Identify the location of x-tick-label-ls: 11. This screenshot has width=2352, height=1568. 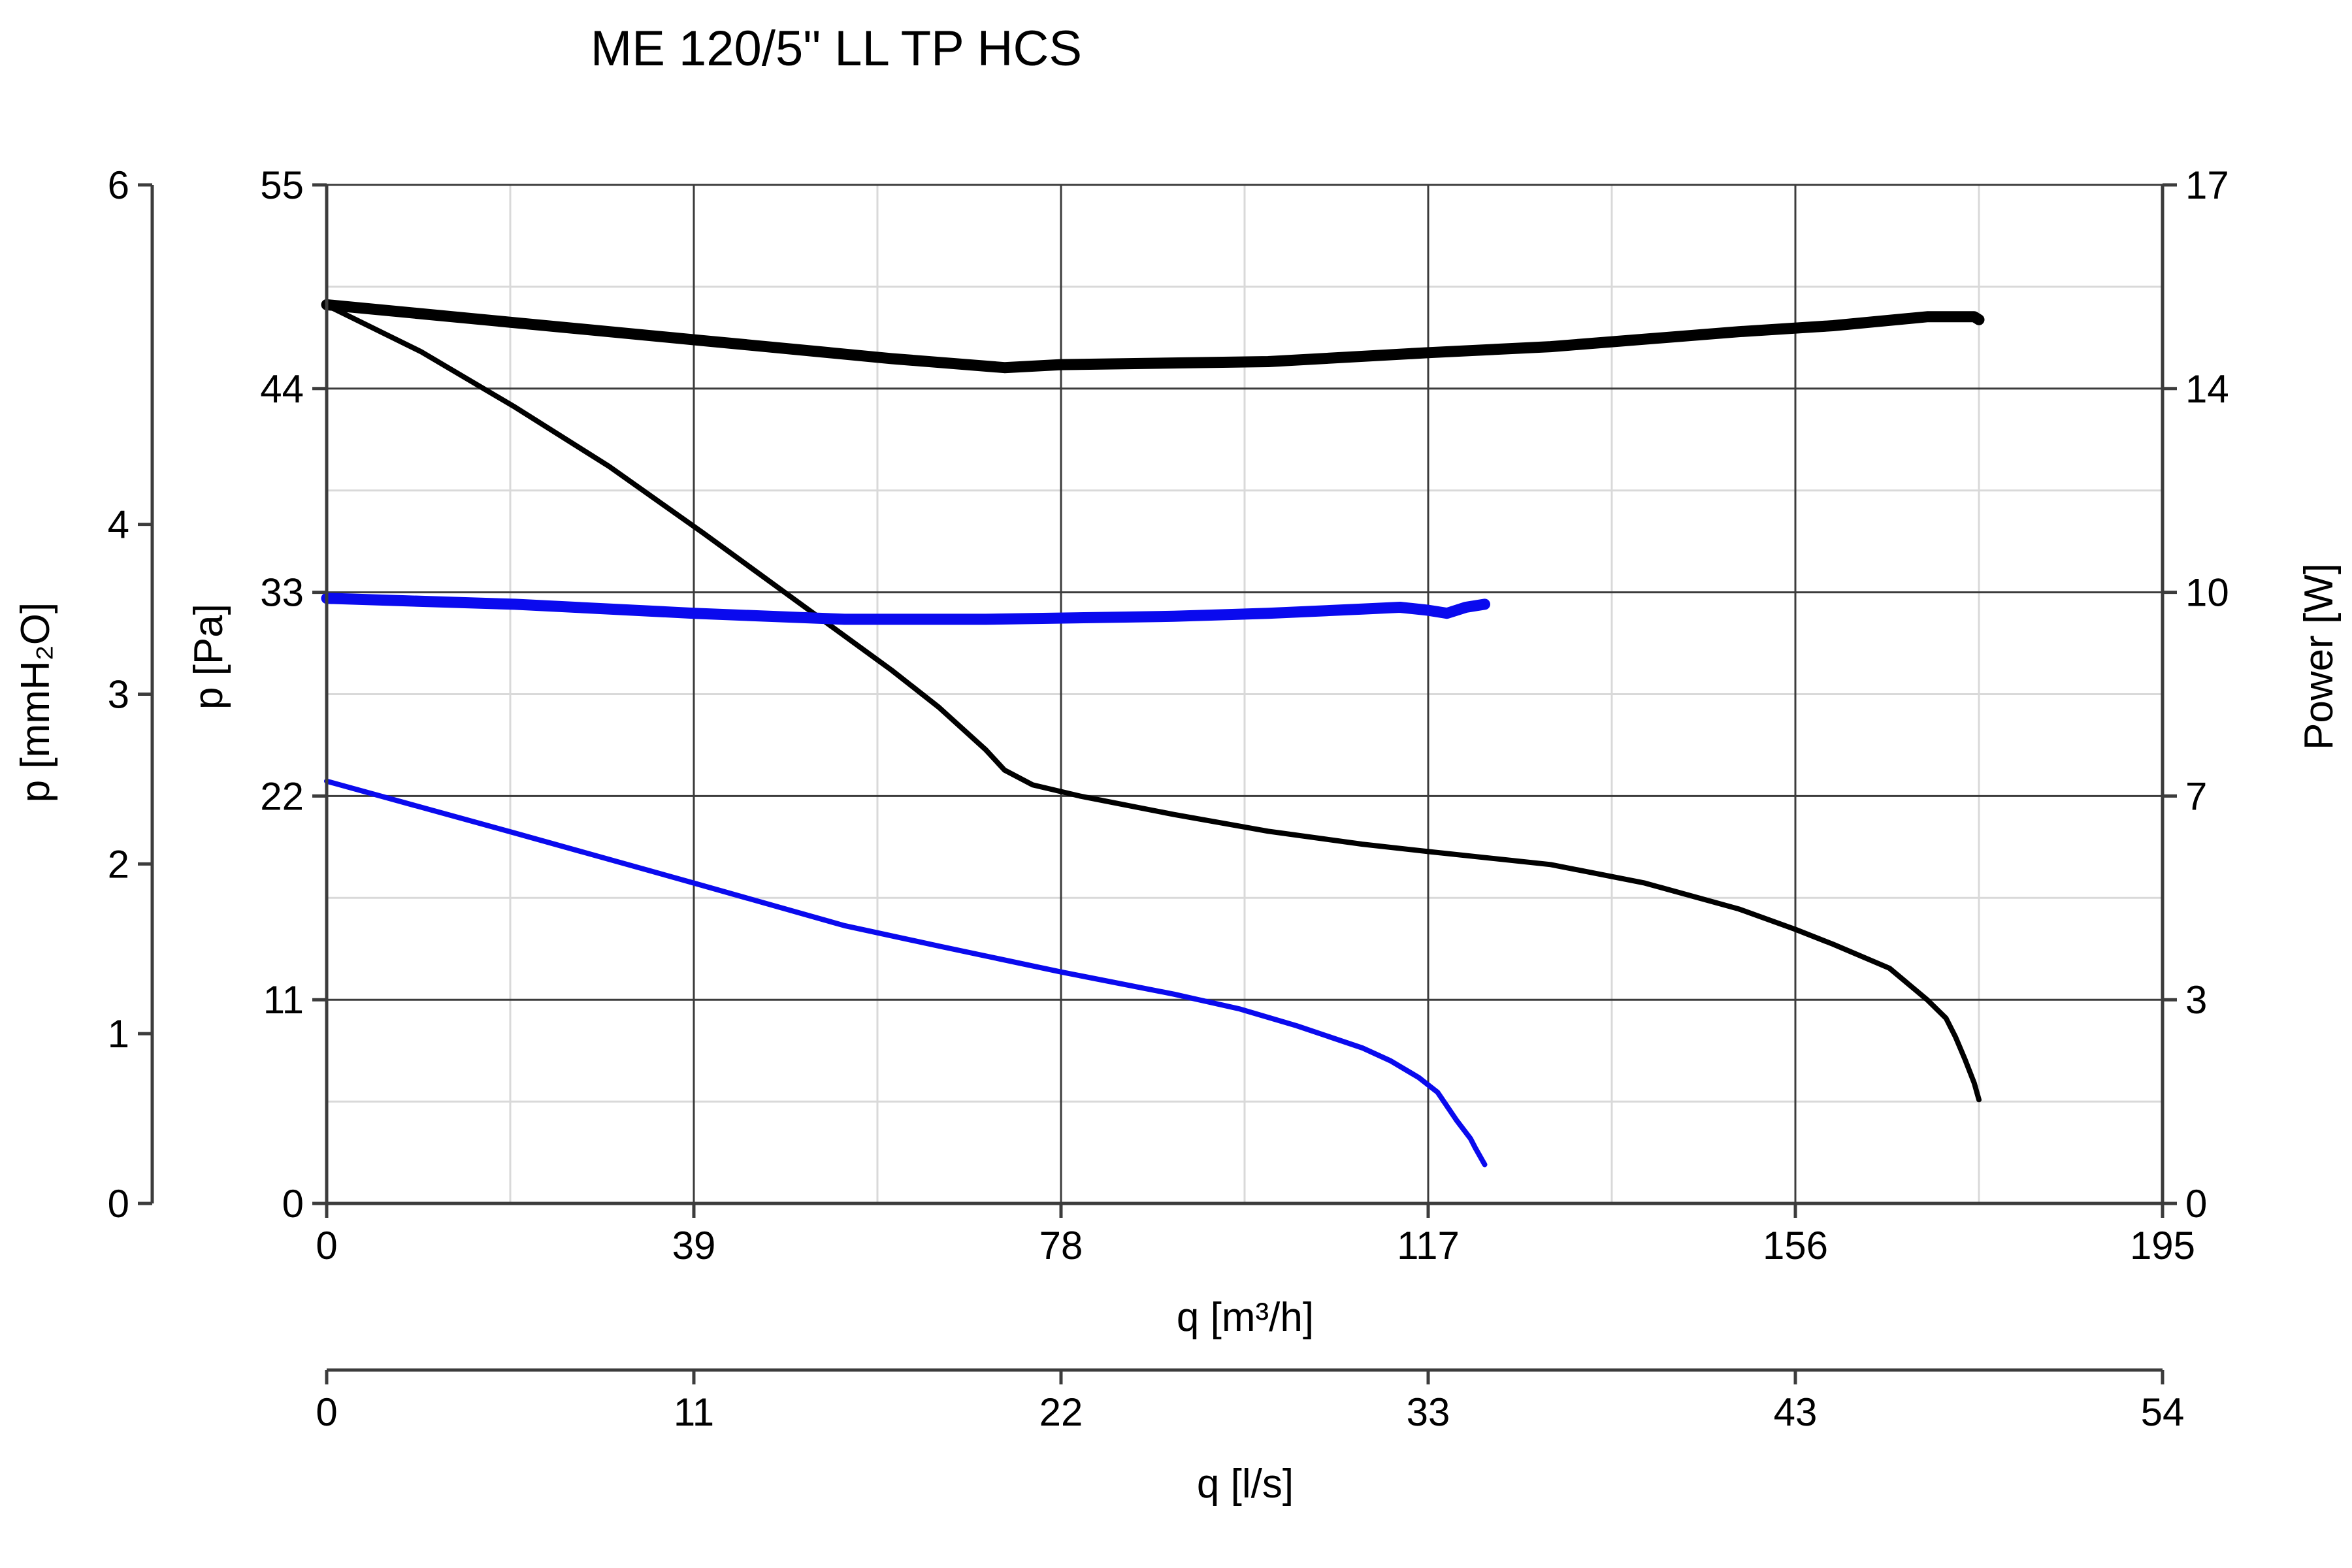
(694, 1412).